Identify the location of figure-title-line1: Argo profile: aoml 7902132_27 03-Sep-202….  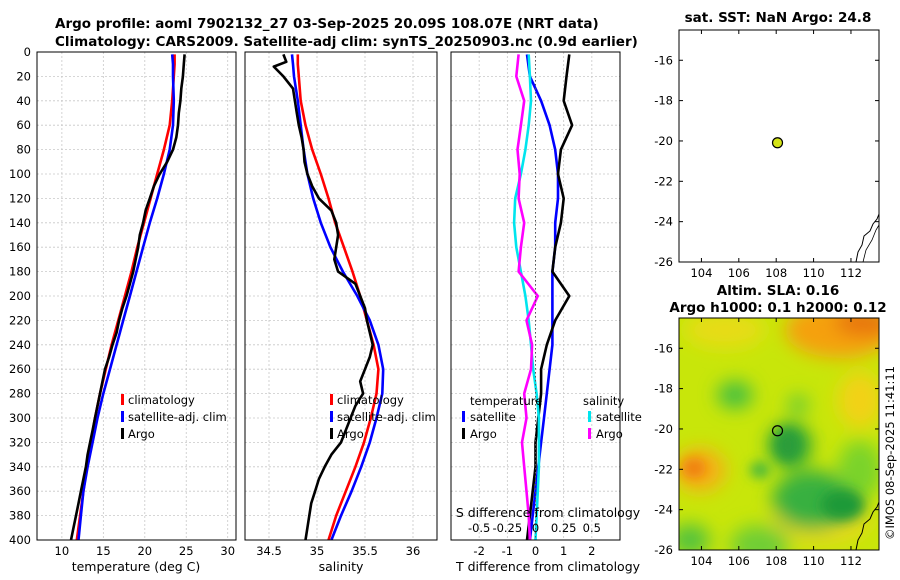
(327, 24).